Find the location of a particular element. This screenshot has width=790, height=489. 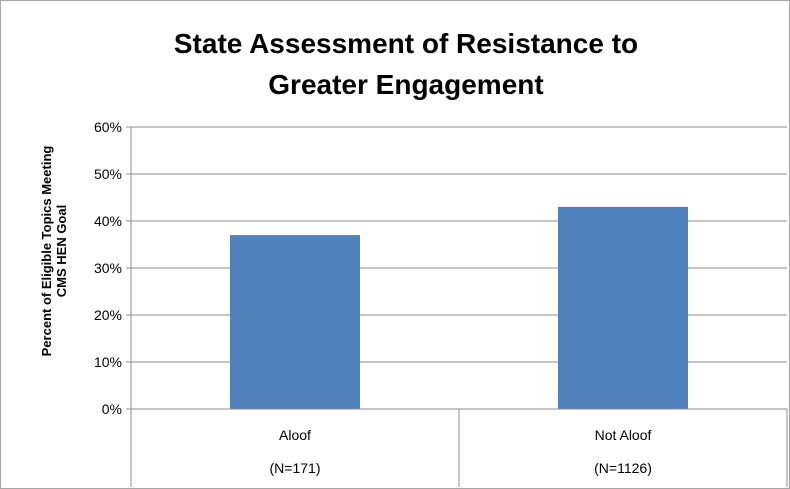

y-tick-labels: 0% 10% 20% 30% 40% 50% 60% is located at coordinates (108, 268).